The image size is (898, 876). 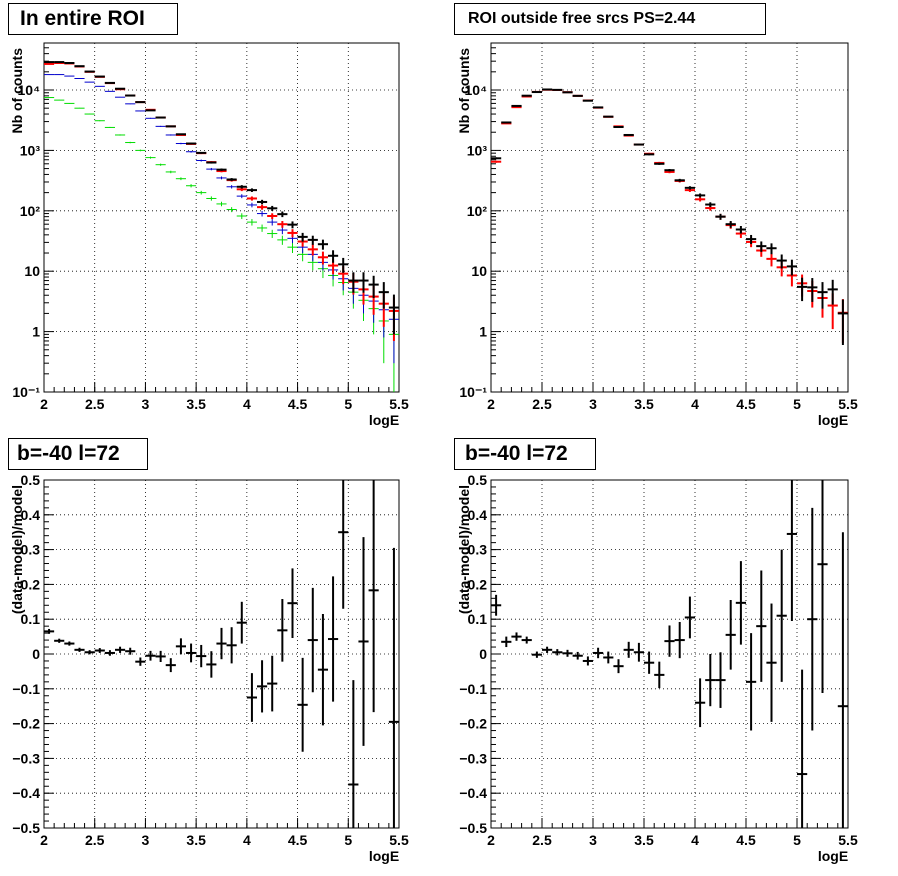 What do you see at coordinates (95, 840) in the screenshot?
I see `x-tick-label: 2.5` at bounding box center [95, 840].